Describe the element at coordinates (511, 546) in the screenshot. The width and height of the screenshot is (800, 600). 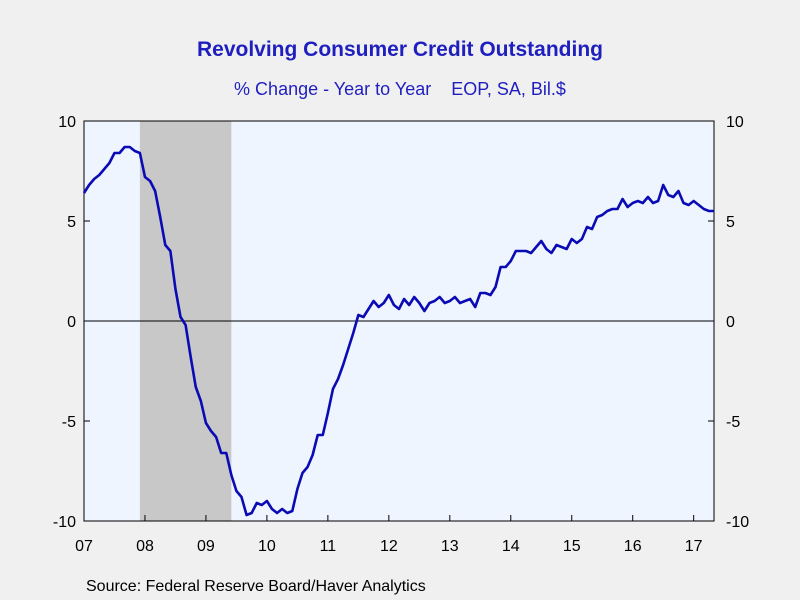
I see `x-tick-label: 14` at that location.